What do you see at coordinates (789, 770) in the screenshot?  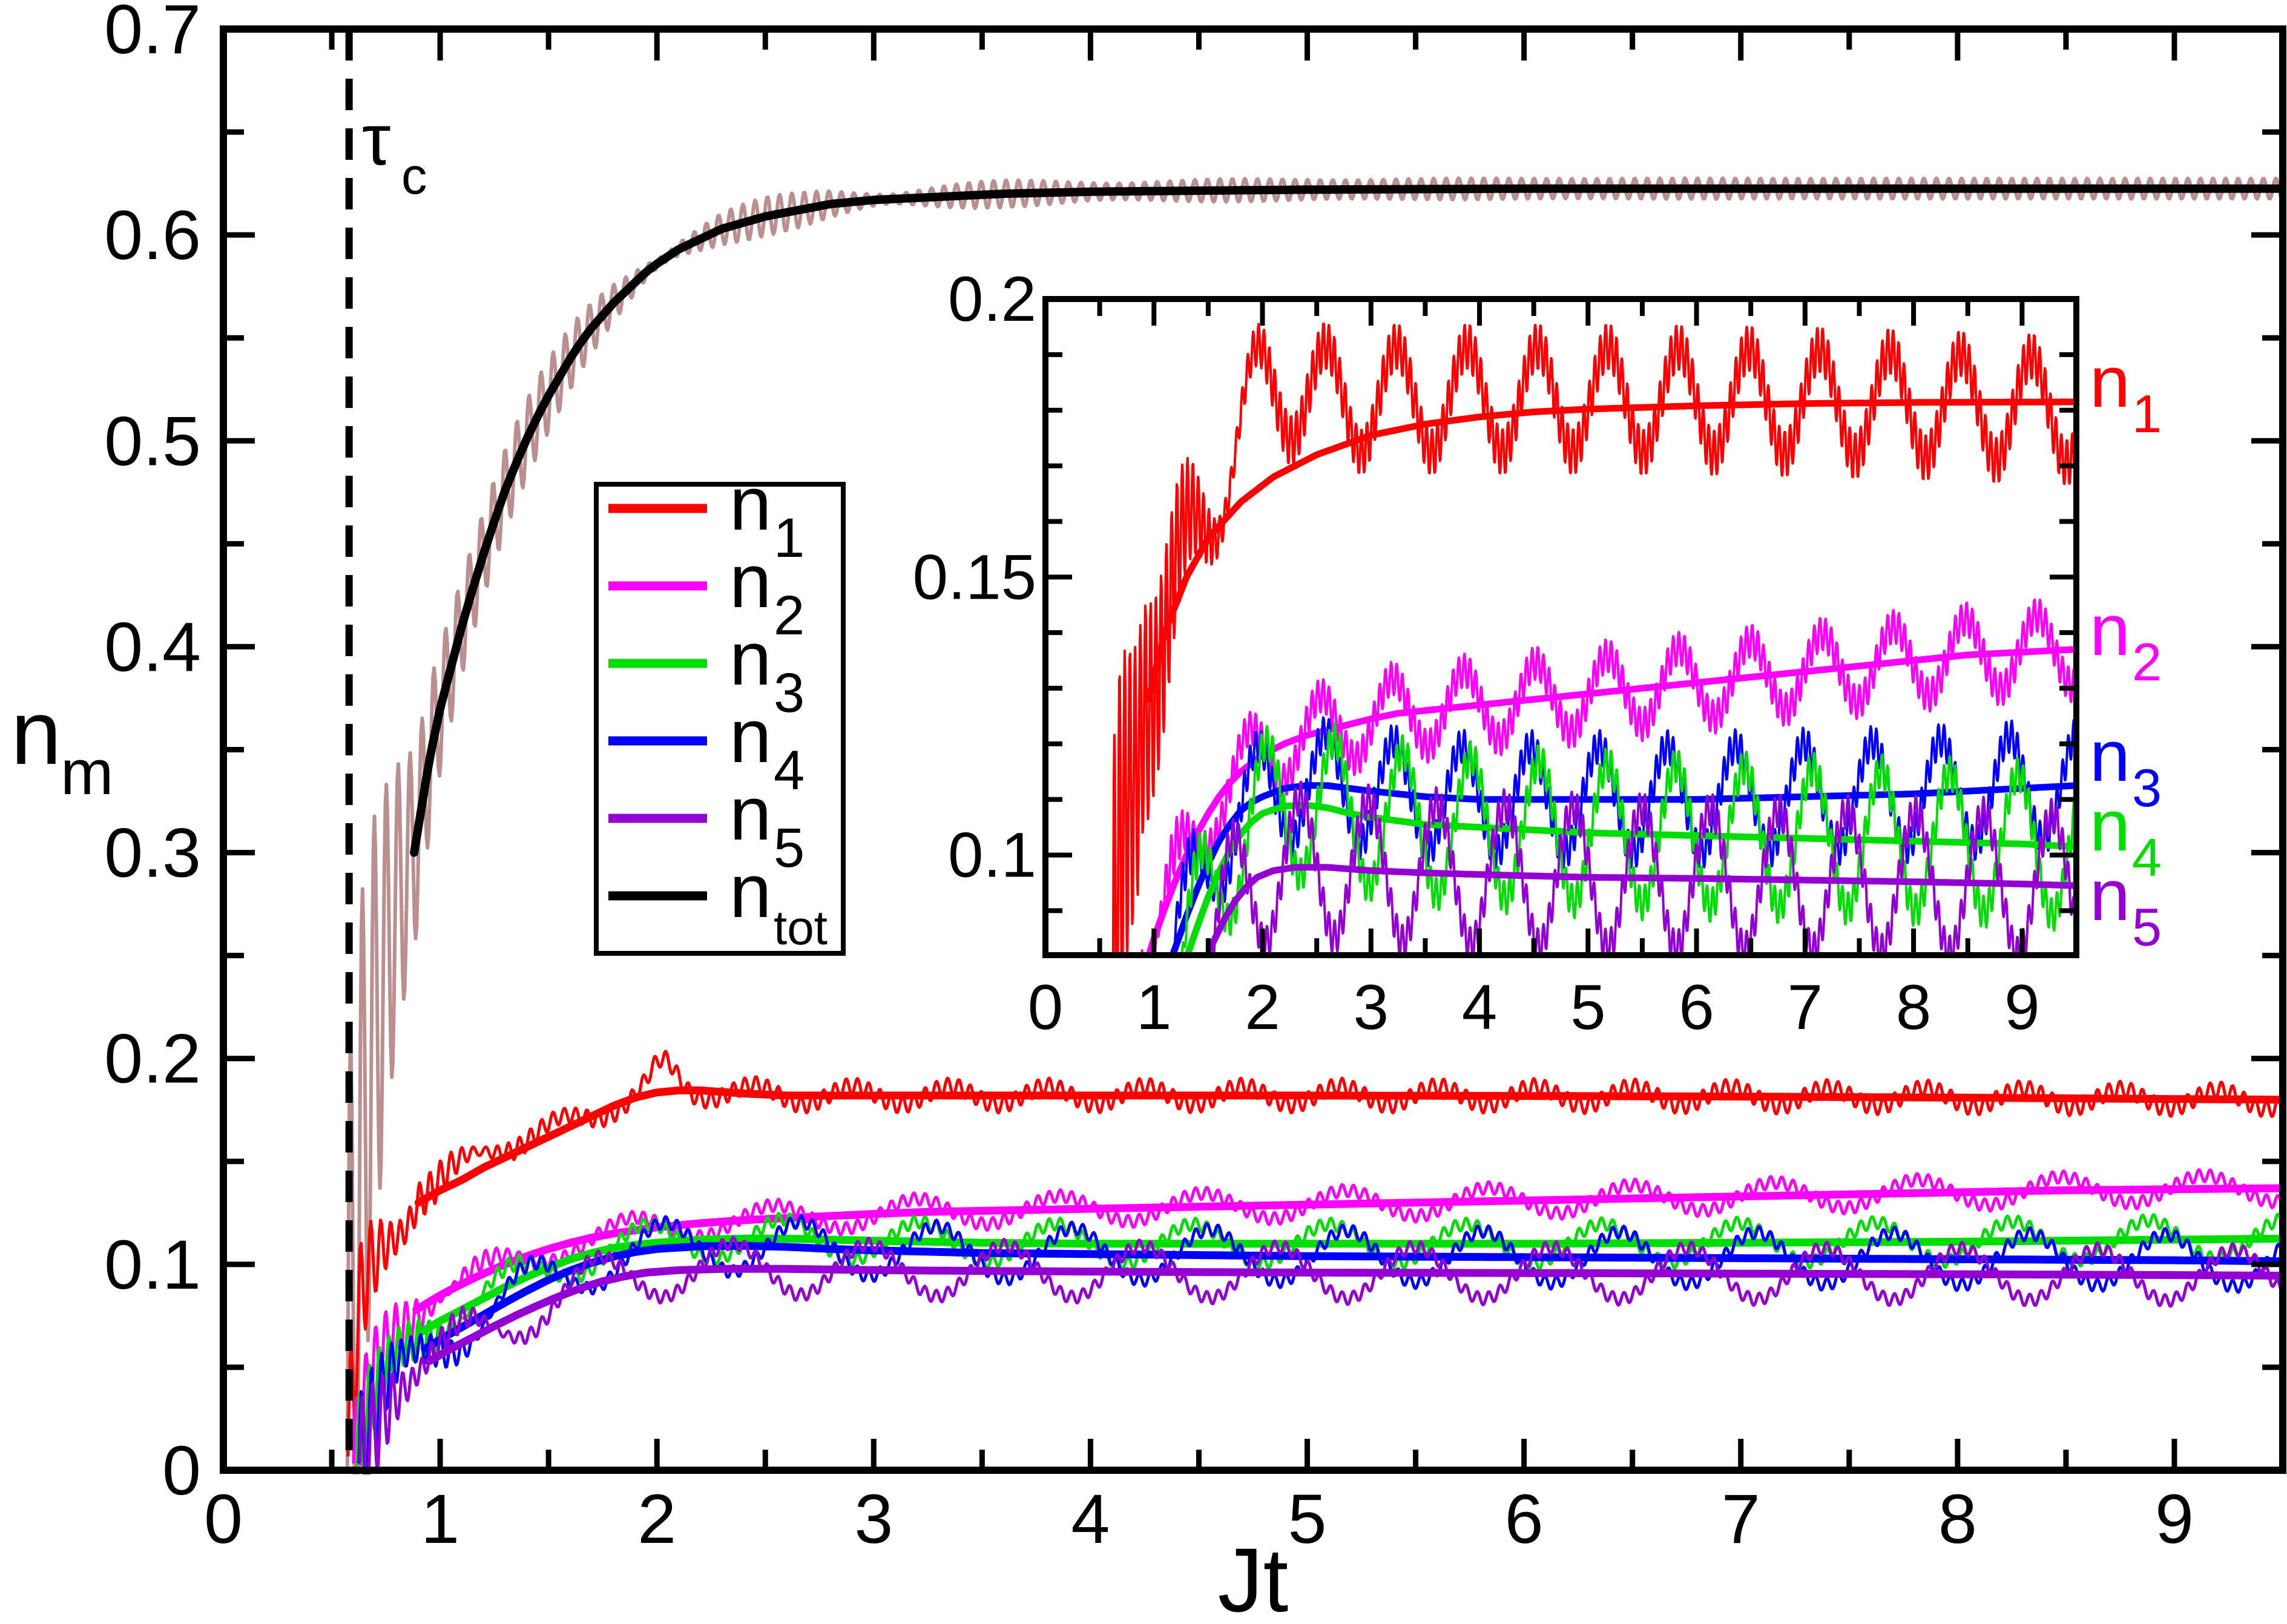 I see `legend-sub-4: 4` at bounding box center [789, 770].